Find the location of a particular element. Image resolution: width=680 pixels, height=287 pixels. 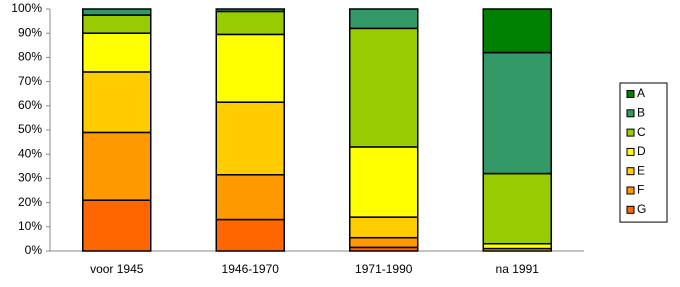

x-tick-label: na 1991 is located at coordinates (518, 269).